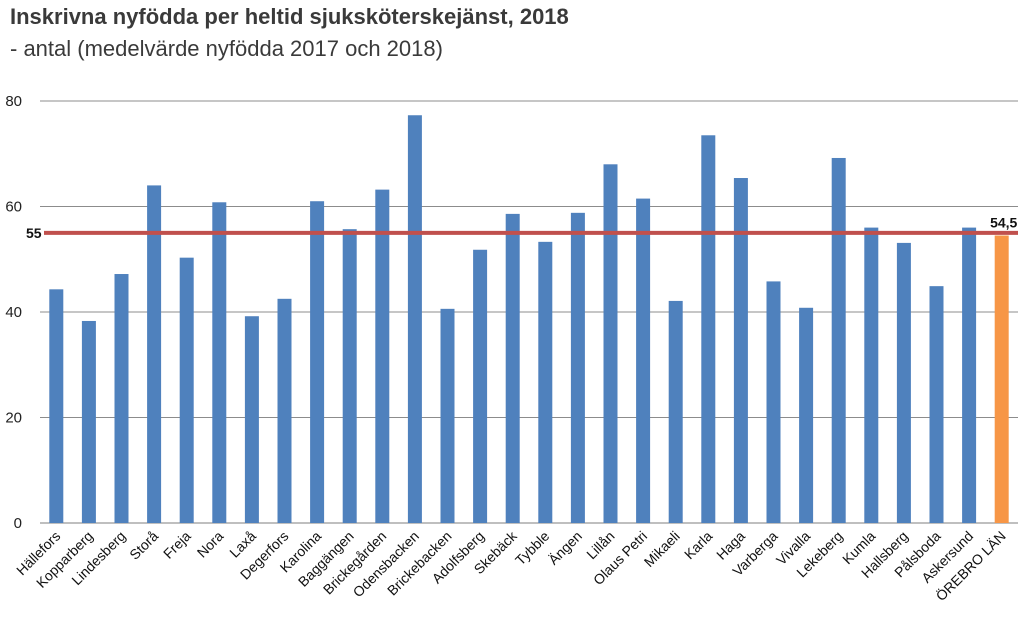 This screenshot has width=1024, height=633. Describe the element at coordinates (18, 523) in the screenshot. I see `y-tick-label: 0` at that location.